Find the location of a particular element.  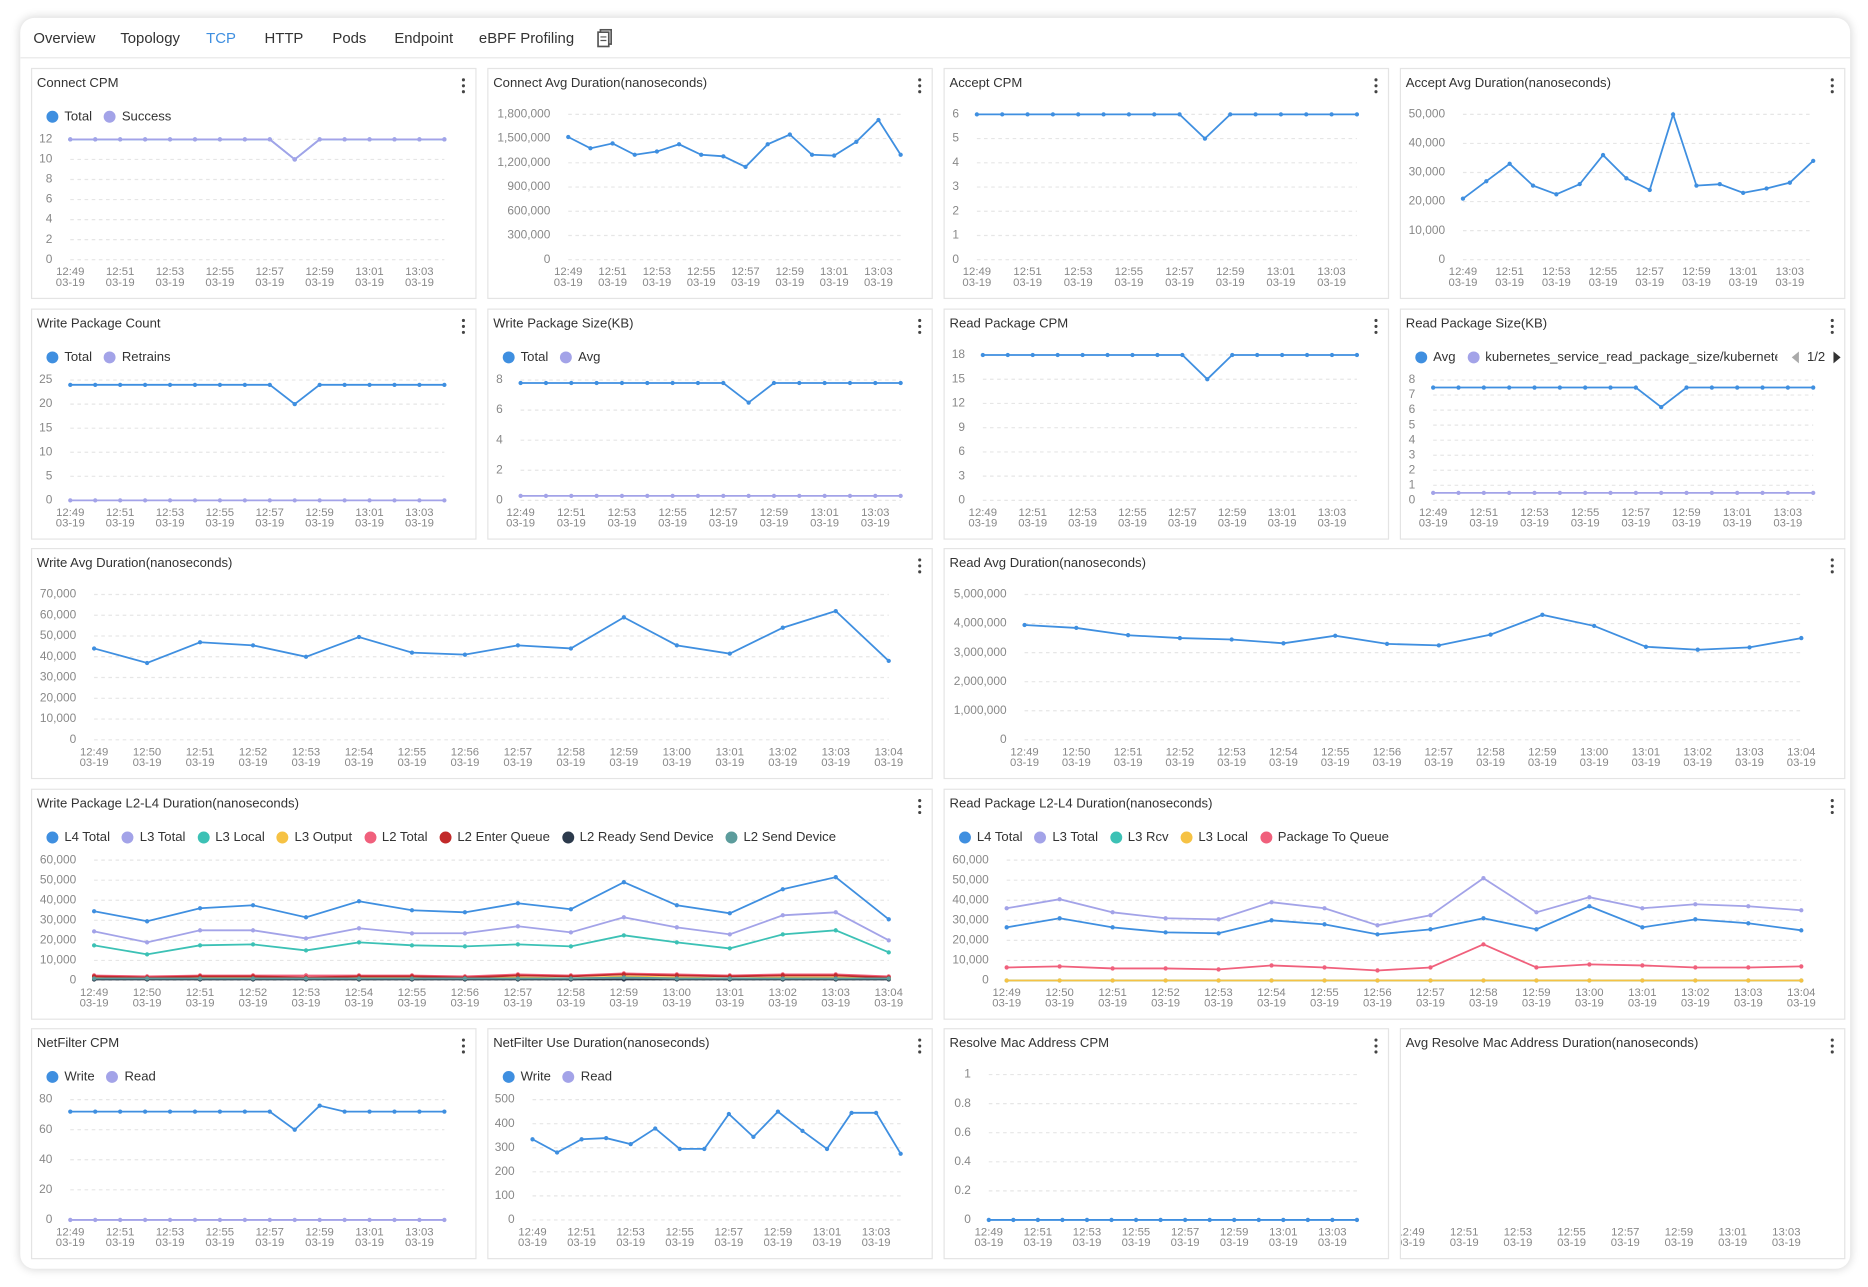

legend-item: Success is located at coordinates (137, 117).